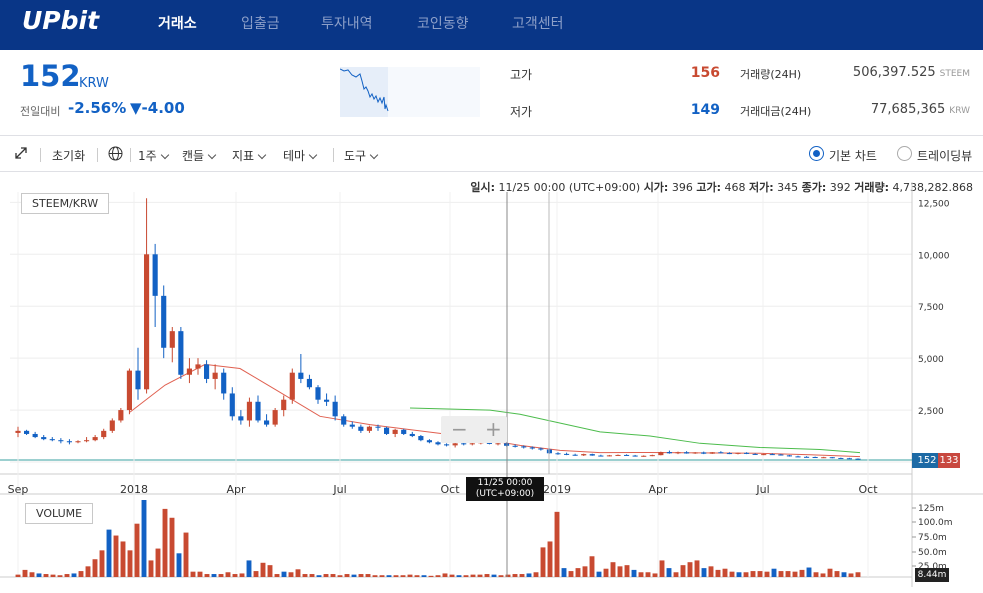 The image size is (983, 593). I want to click on top-navigation: UPbit 거래소 입출금 투자내역 코인동향 고객센터, so click(491, 25).